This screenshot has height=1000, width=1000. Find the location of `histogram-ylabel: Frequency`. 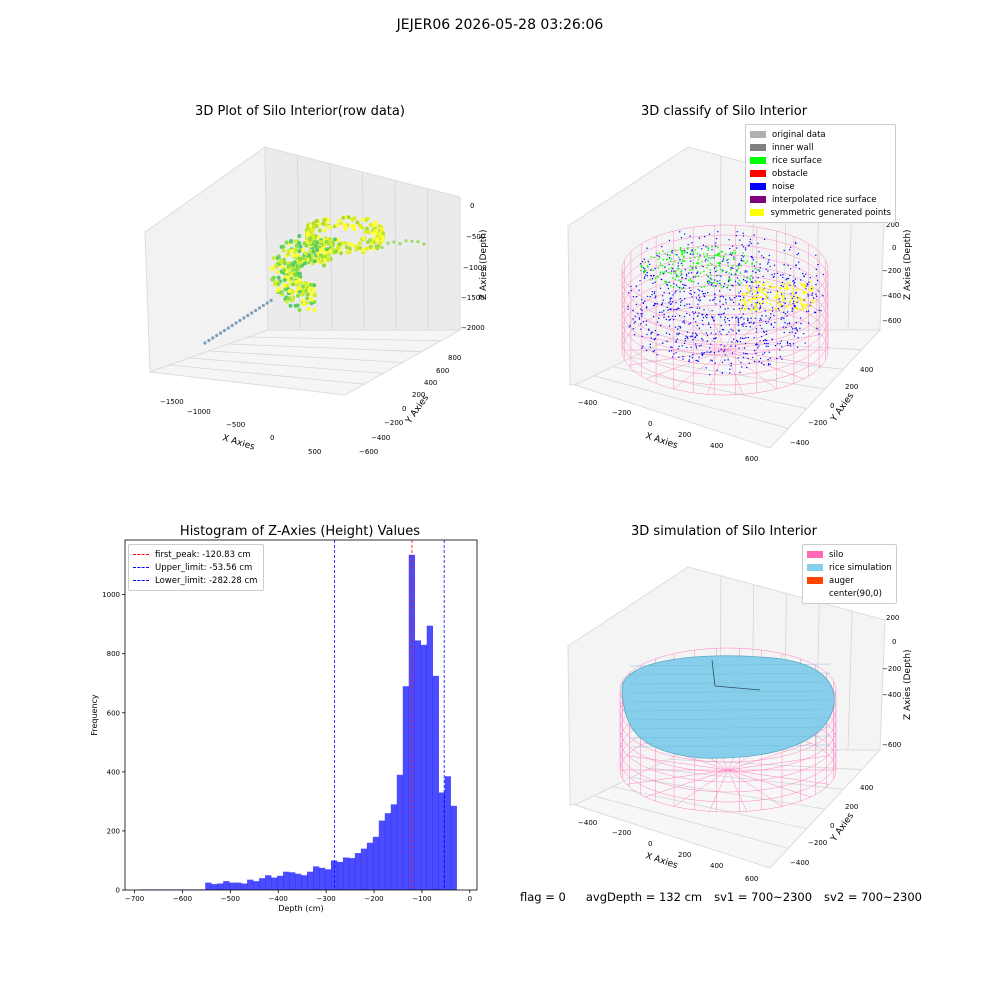

histogram-ylabel: Frequency is located at coordinates (94, 715).